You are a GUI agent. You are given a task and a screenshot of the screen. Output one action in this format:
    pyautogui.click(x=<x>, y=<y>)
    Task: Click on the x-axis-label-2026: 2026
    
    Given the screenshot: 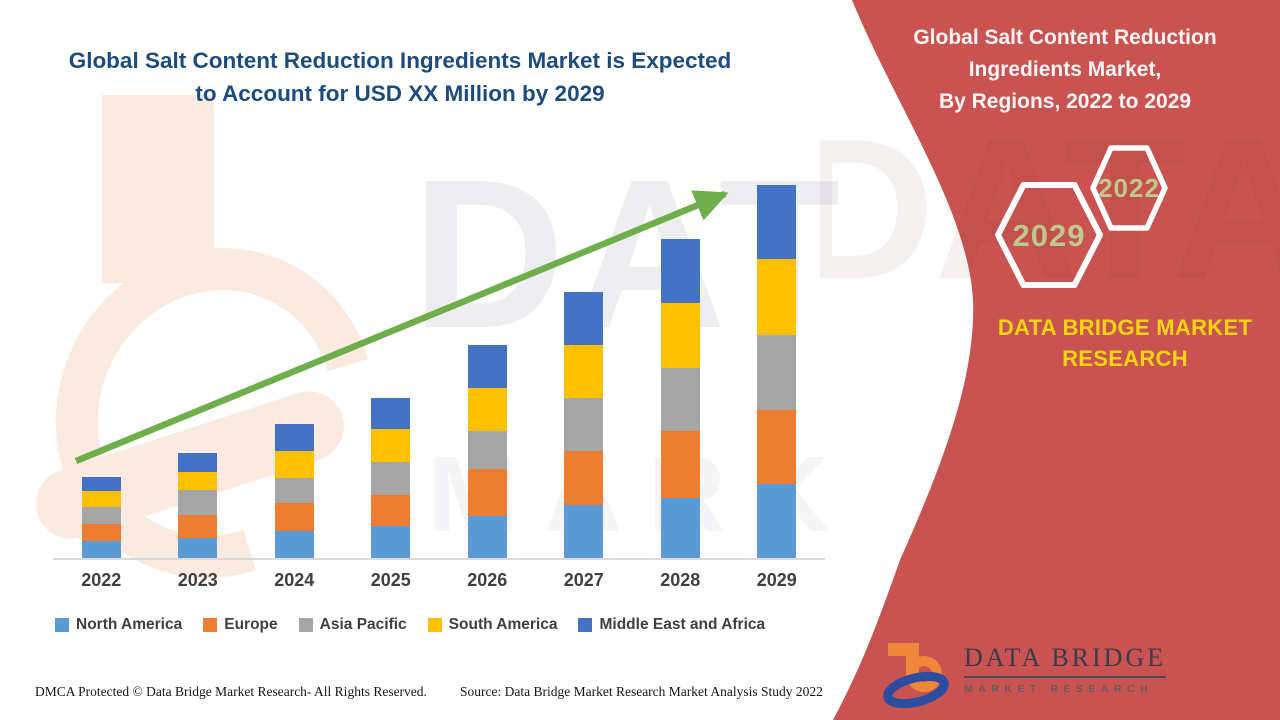 What is the action you would take?
    pyautogui.click(x=487, y=580)
    